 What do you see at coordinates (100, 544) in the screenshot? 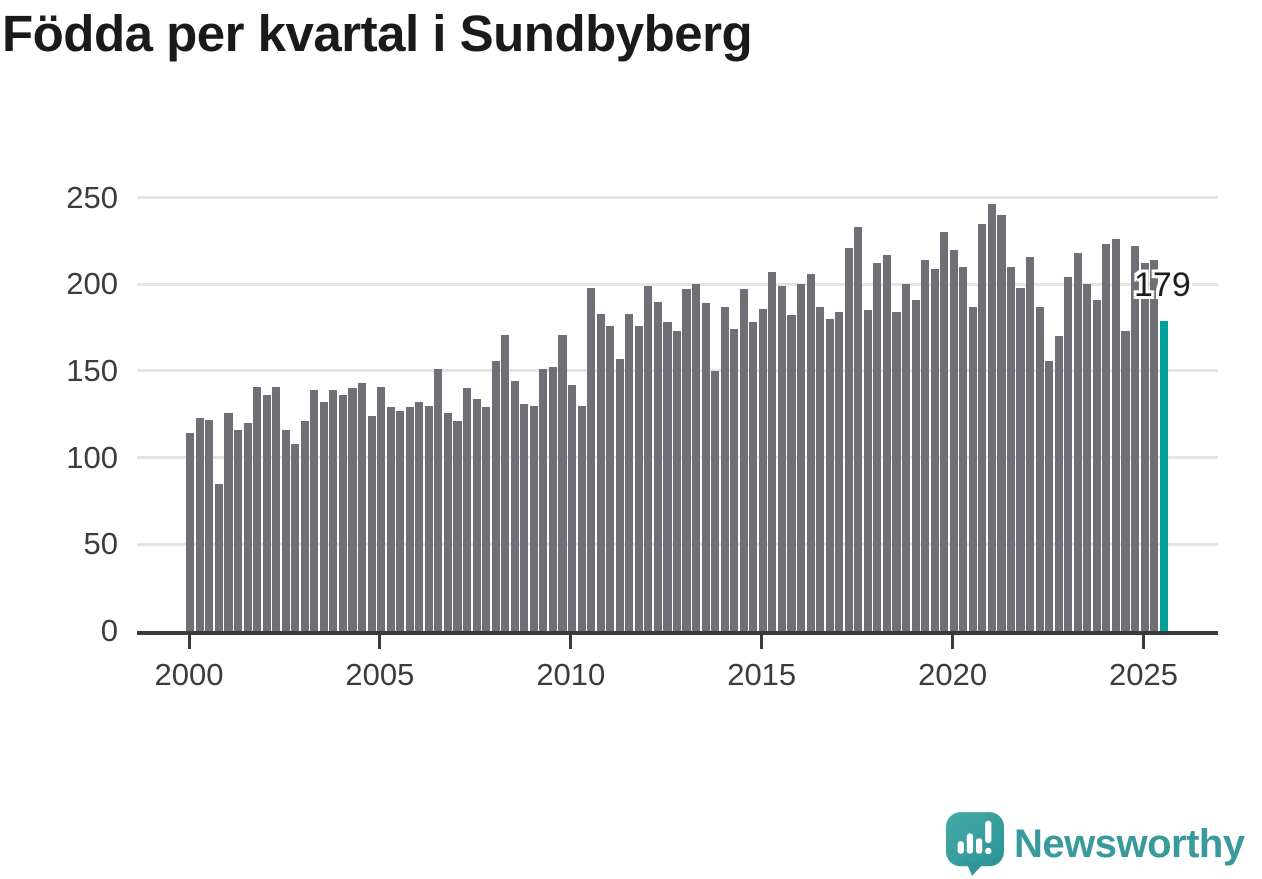
I see `y-tick-label: 50` at bounding box center [100, 544].